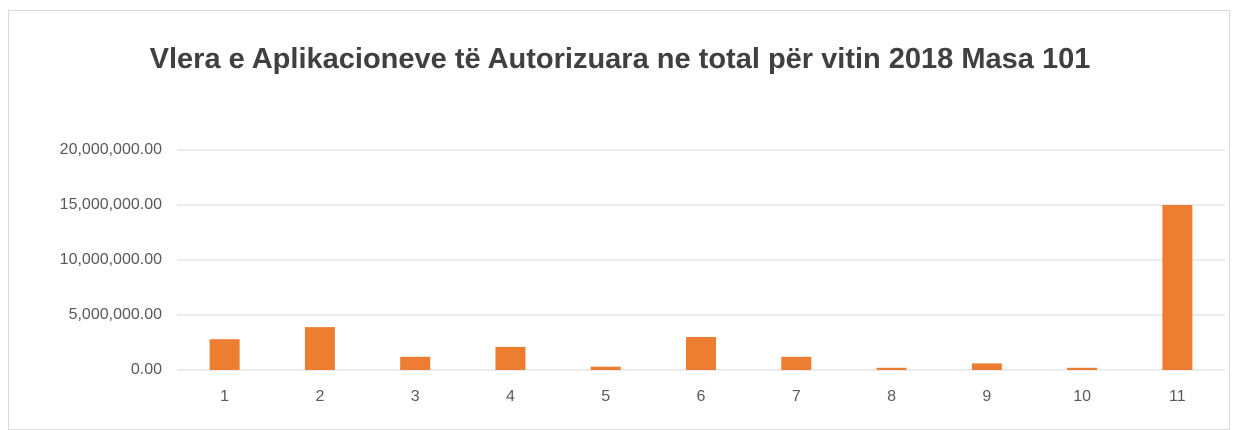 This screenshot has height=430, width=1241. I want to click on x-tick-label: 4, so click(510, 396).